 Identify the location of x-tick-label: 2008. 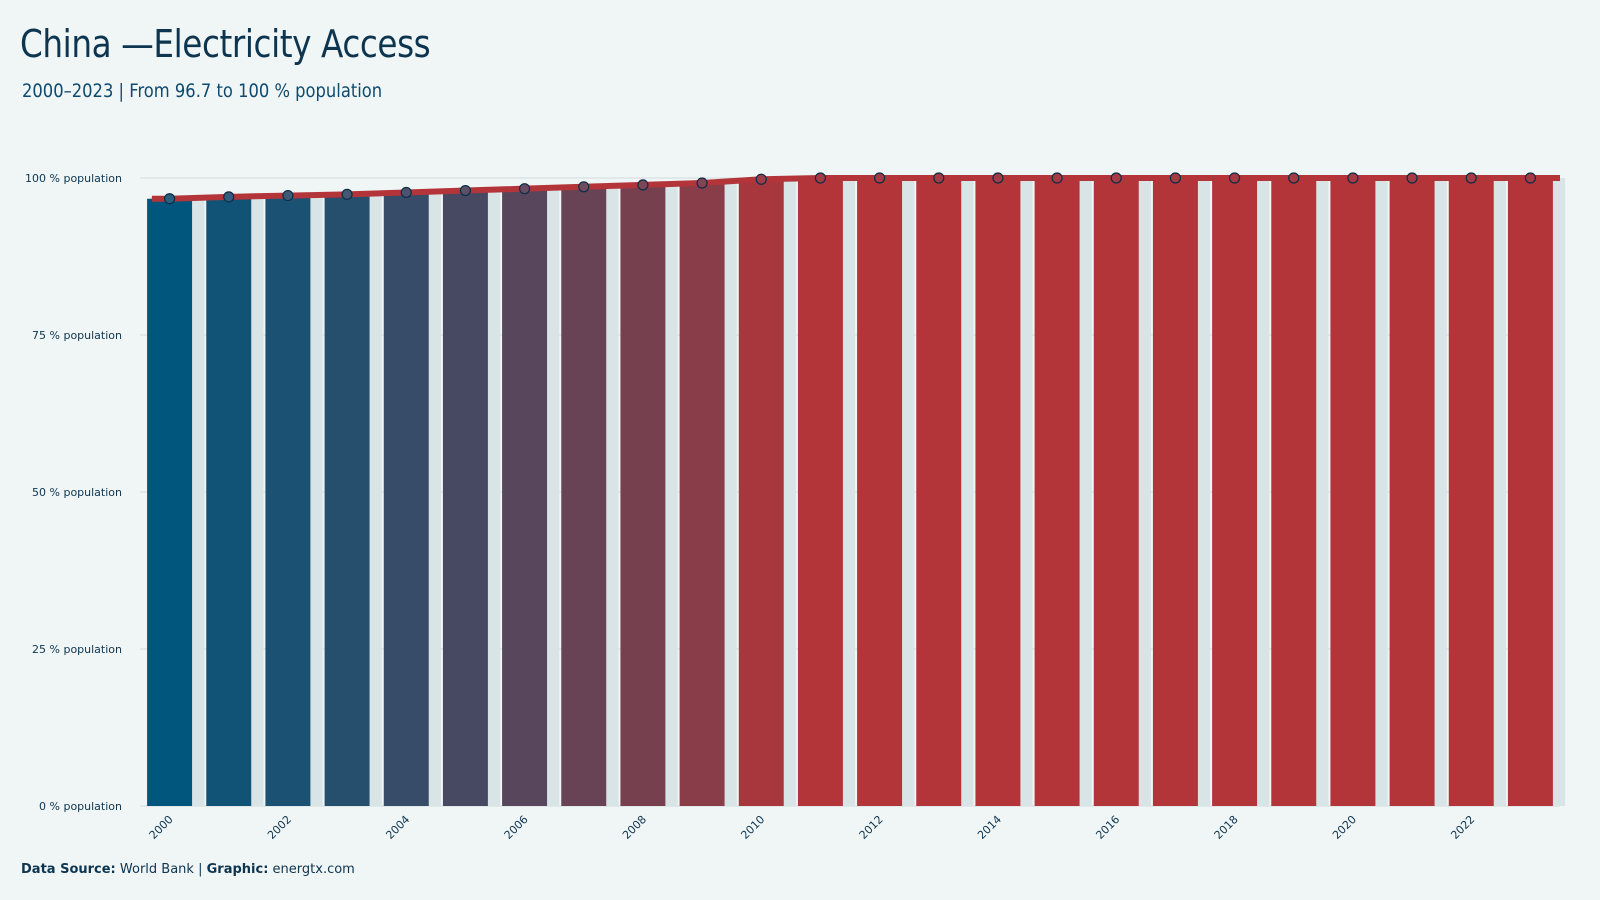
(634, 827).